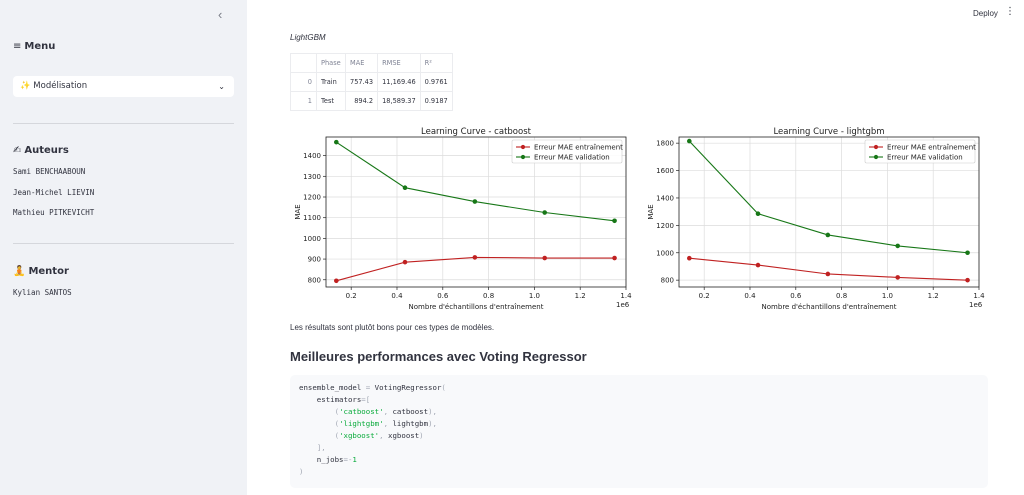  Describe the element at coordinates (303, 101) in the screenshot. I see `table-index-cell: 1` at that location.